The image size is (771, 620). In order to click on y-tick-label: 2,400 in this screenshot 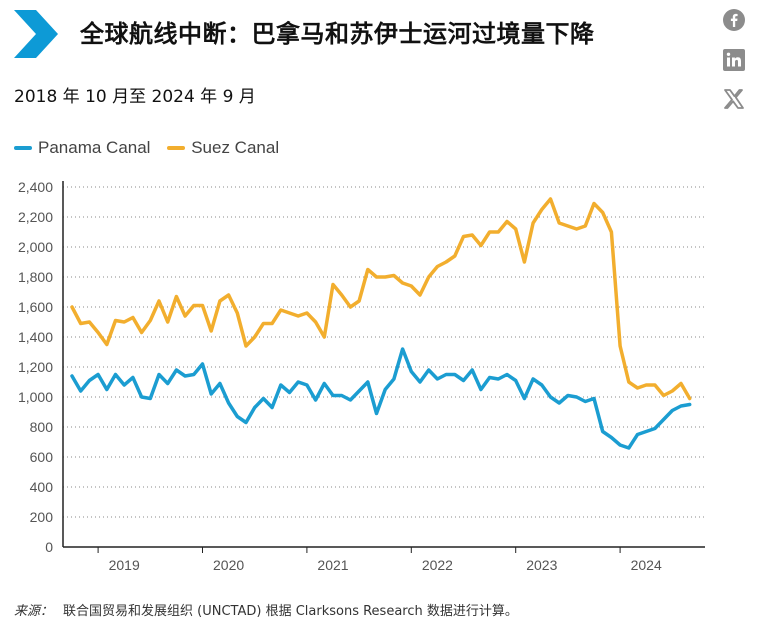, I will do `click(35, 187)`.